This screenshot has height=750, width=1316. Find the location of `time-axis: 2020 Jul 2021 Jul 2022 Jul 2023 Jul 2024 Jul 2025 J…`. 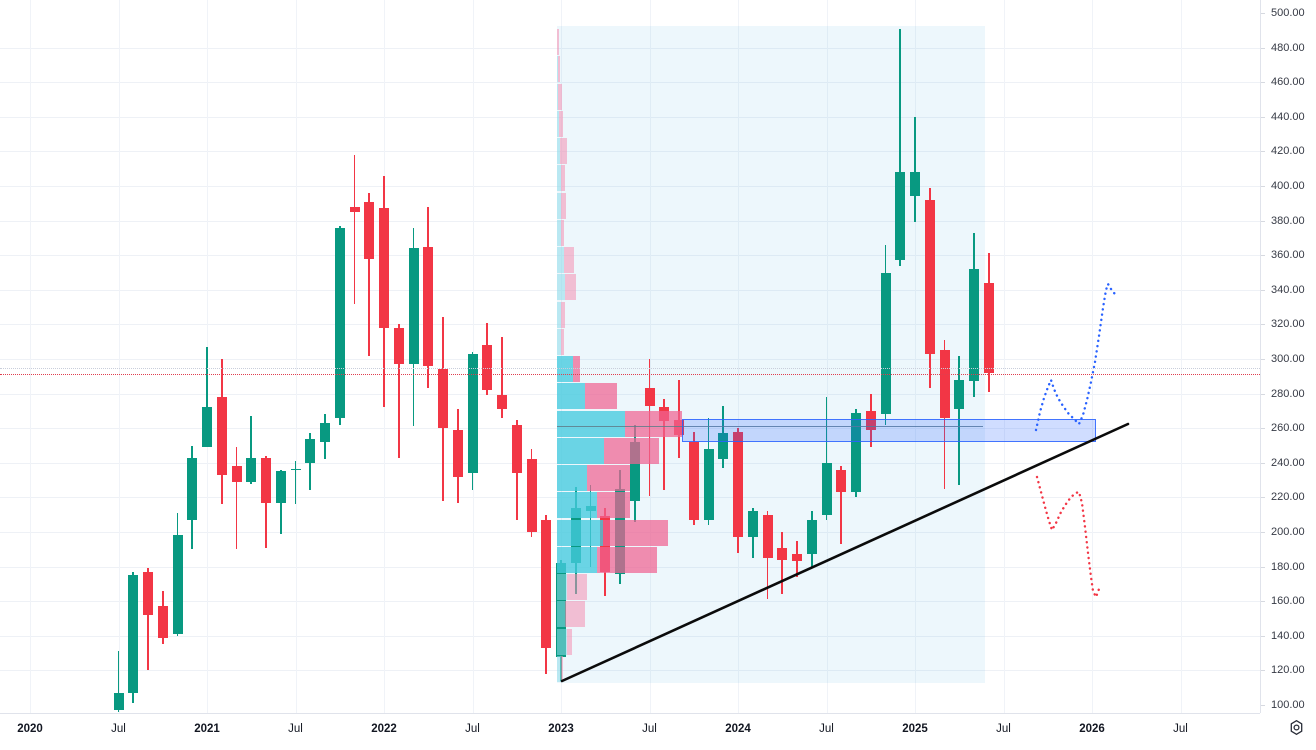

time-axis: 2020 Jul 2021 Jul 2022 Jul 2023 Jul 2024 Jul 2025 J… is located at coordinates (658, 731).